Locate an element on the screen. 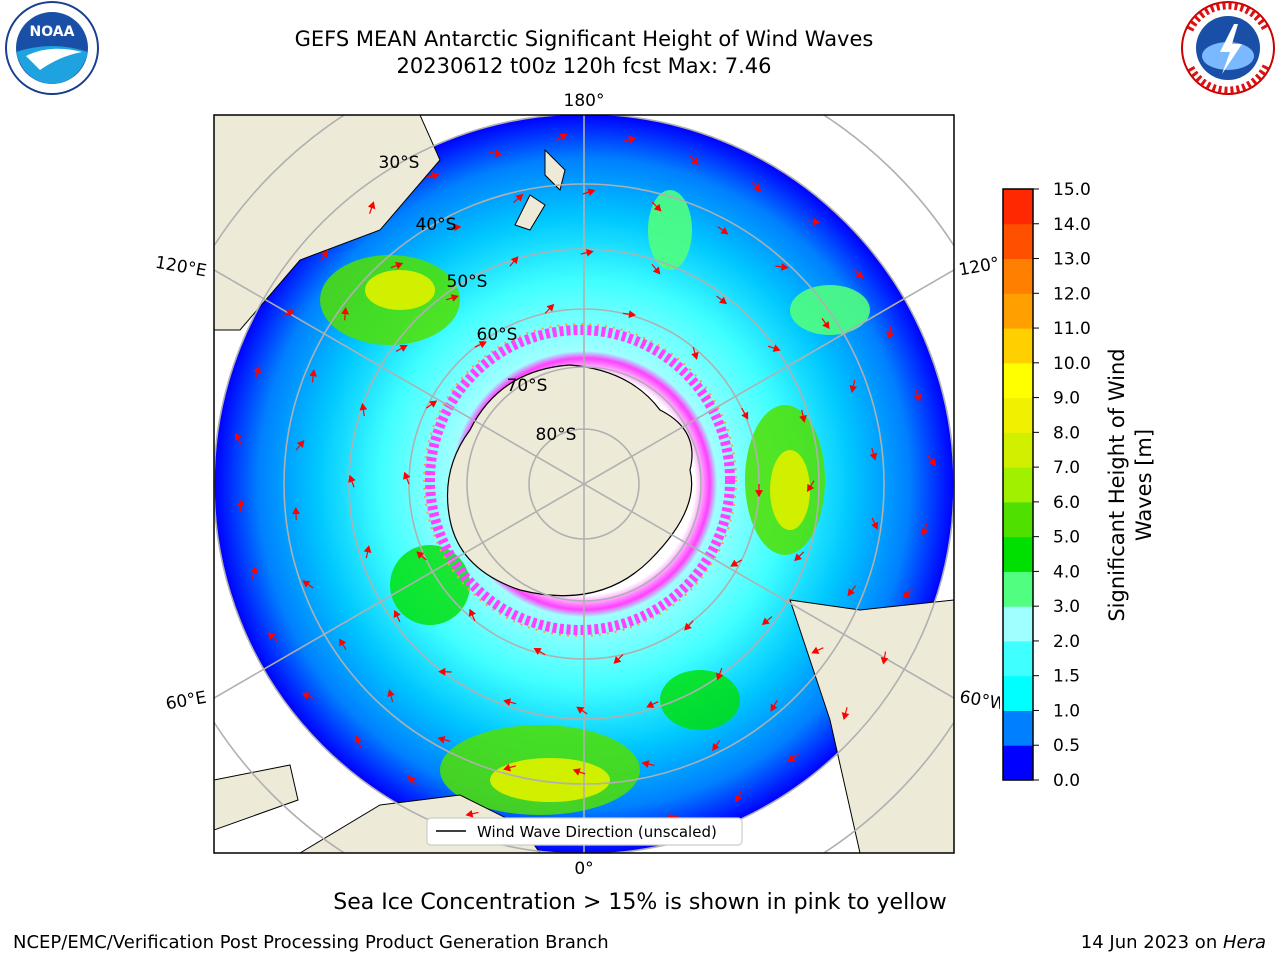 The width and height of the screenshot is (1280, 960). lat-label-30s: 30°S is located at coordinates (399, 163).